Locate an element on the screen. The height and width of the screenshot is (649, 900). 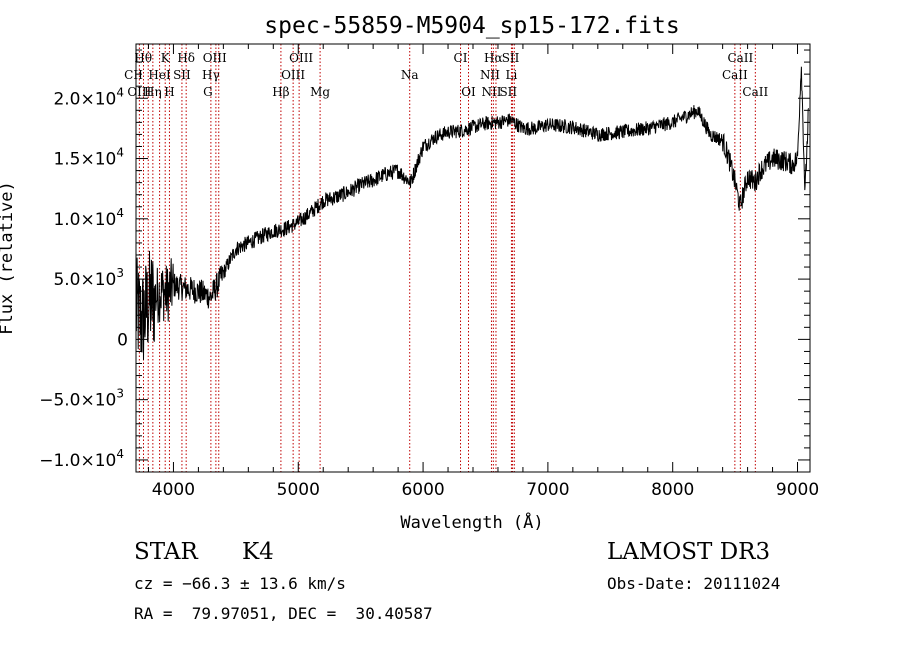
coordinates: RA = 79.97051, DEC = 30.40587 is located at coordinates (283, 613).